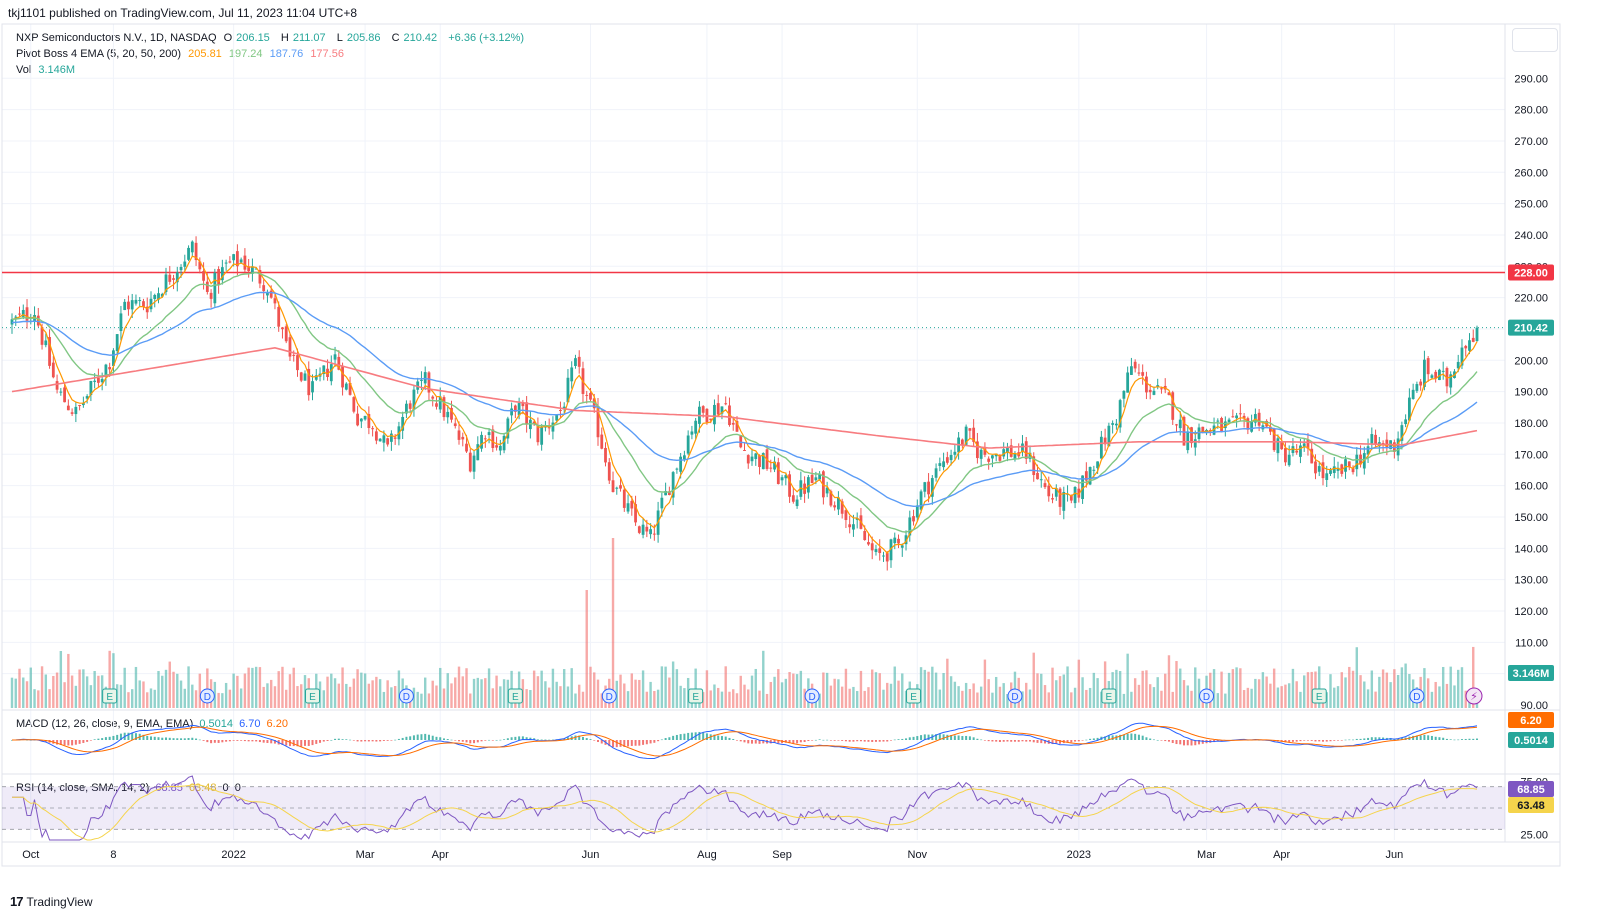 This screenshot has width=1600, height=917. I want to click on time-tick-label: 2023, so click(1079, 855).